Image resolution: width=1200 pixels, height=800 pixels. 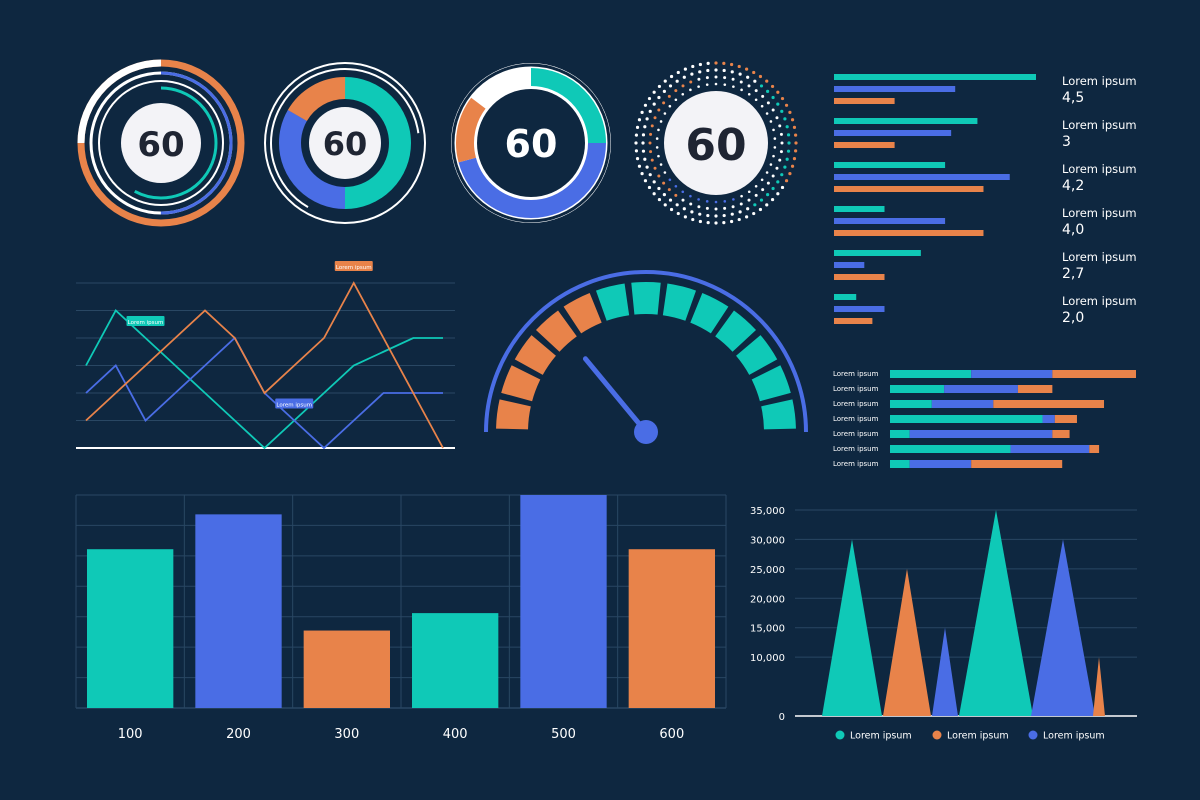 What do you see at coordinates (767, 511) in the screenshot?
I see `tri-chart-ytick: 35,000` at bounding box center [767, 511].